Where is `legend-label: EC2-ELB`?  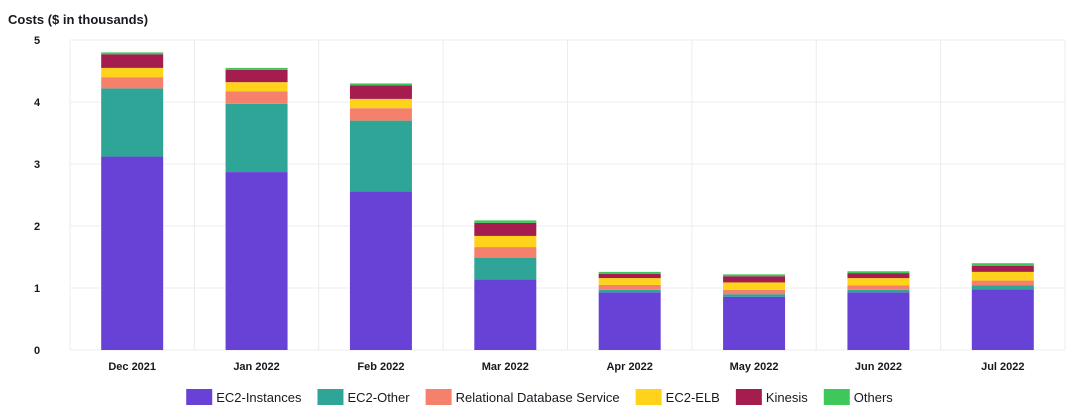
legend-label: EC2-ELB is located at coordinates (693, 397).